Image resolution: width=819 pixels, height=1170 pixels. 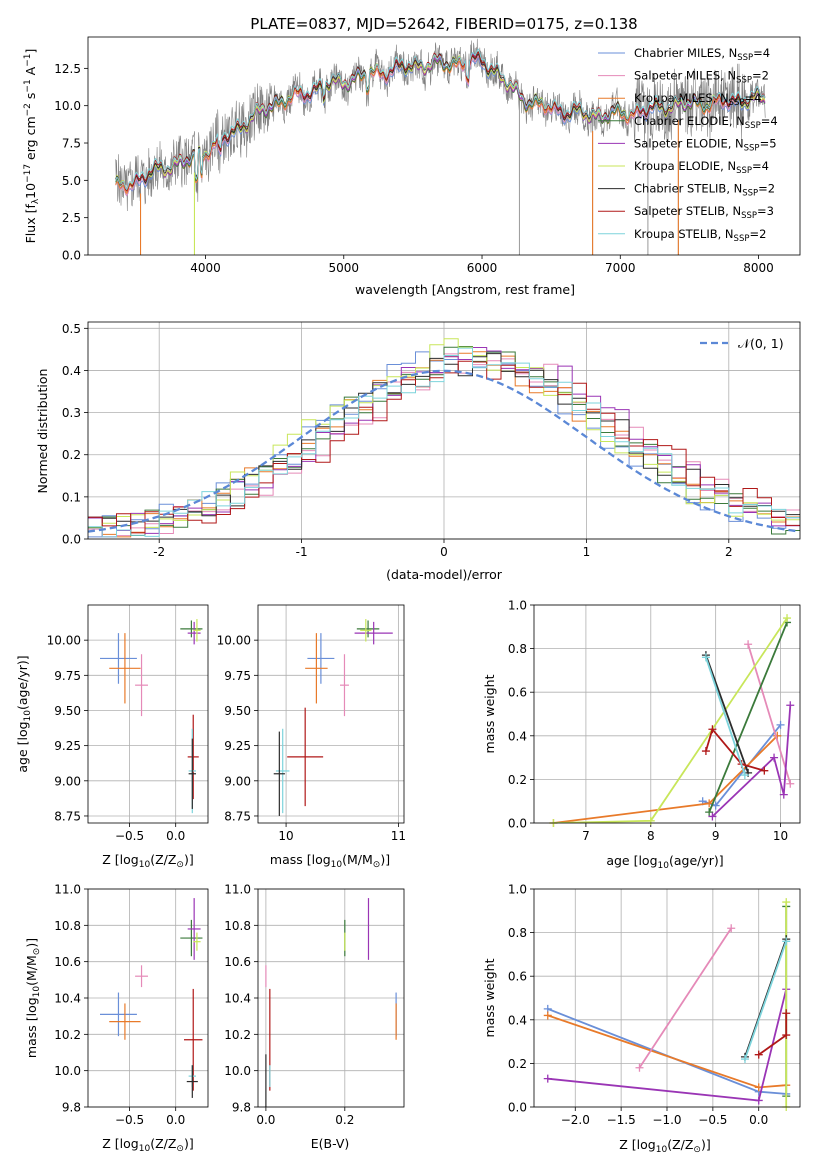 I want to click on x-tick-label: 11, so click(x=398, y=836).